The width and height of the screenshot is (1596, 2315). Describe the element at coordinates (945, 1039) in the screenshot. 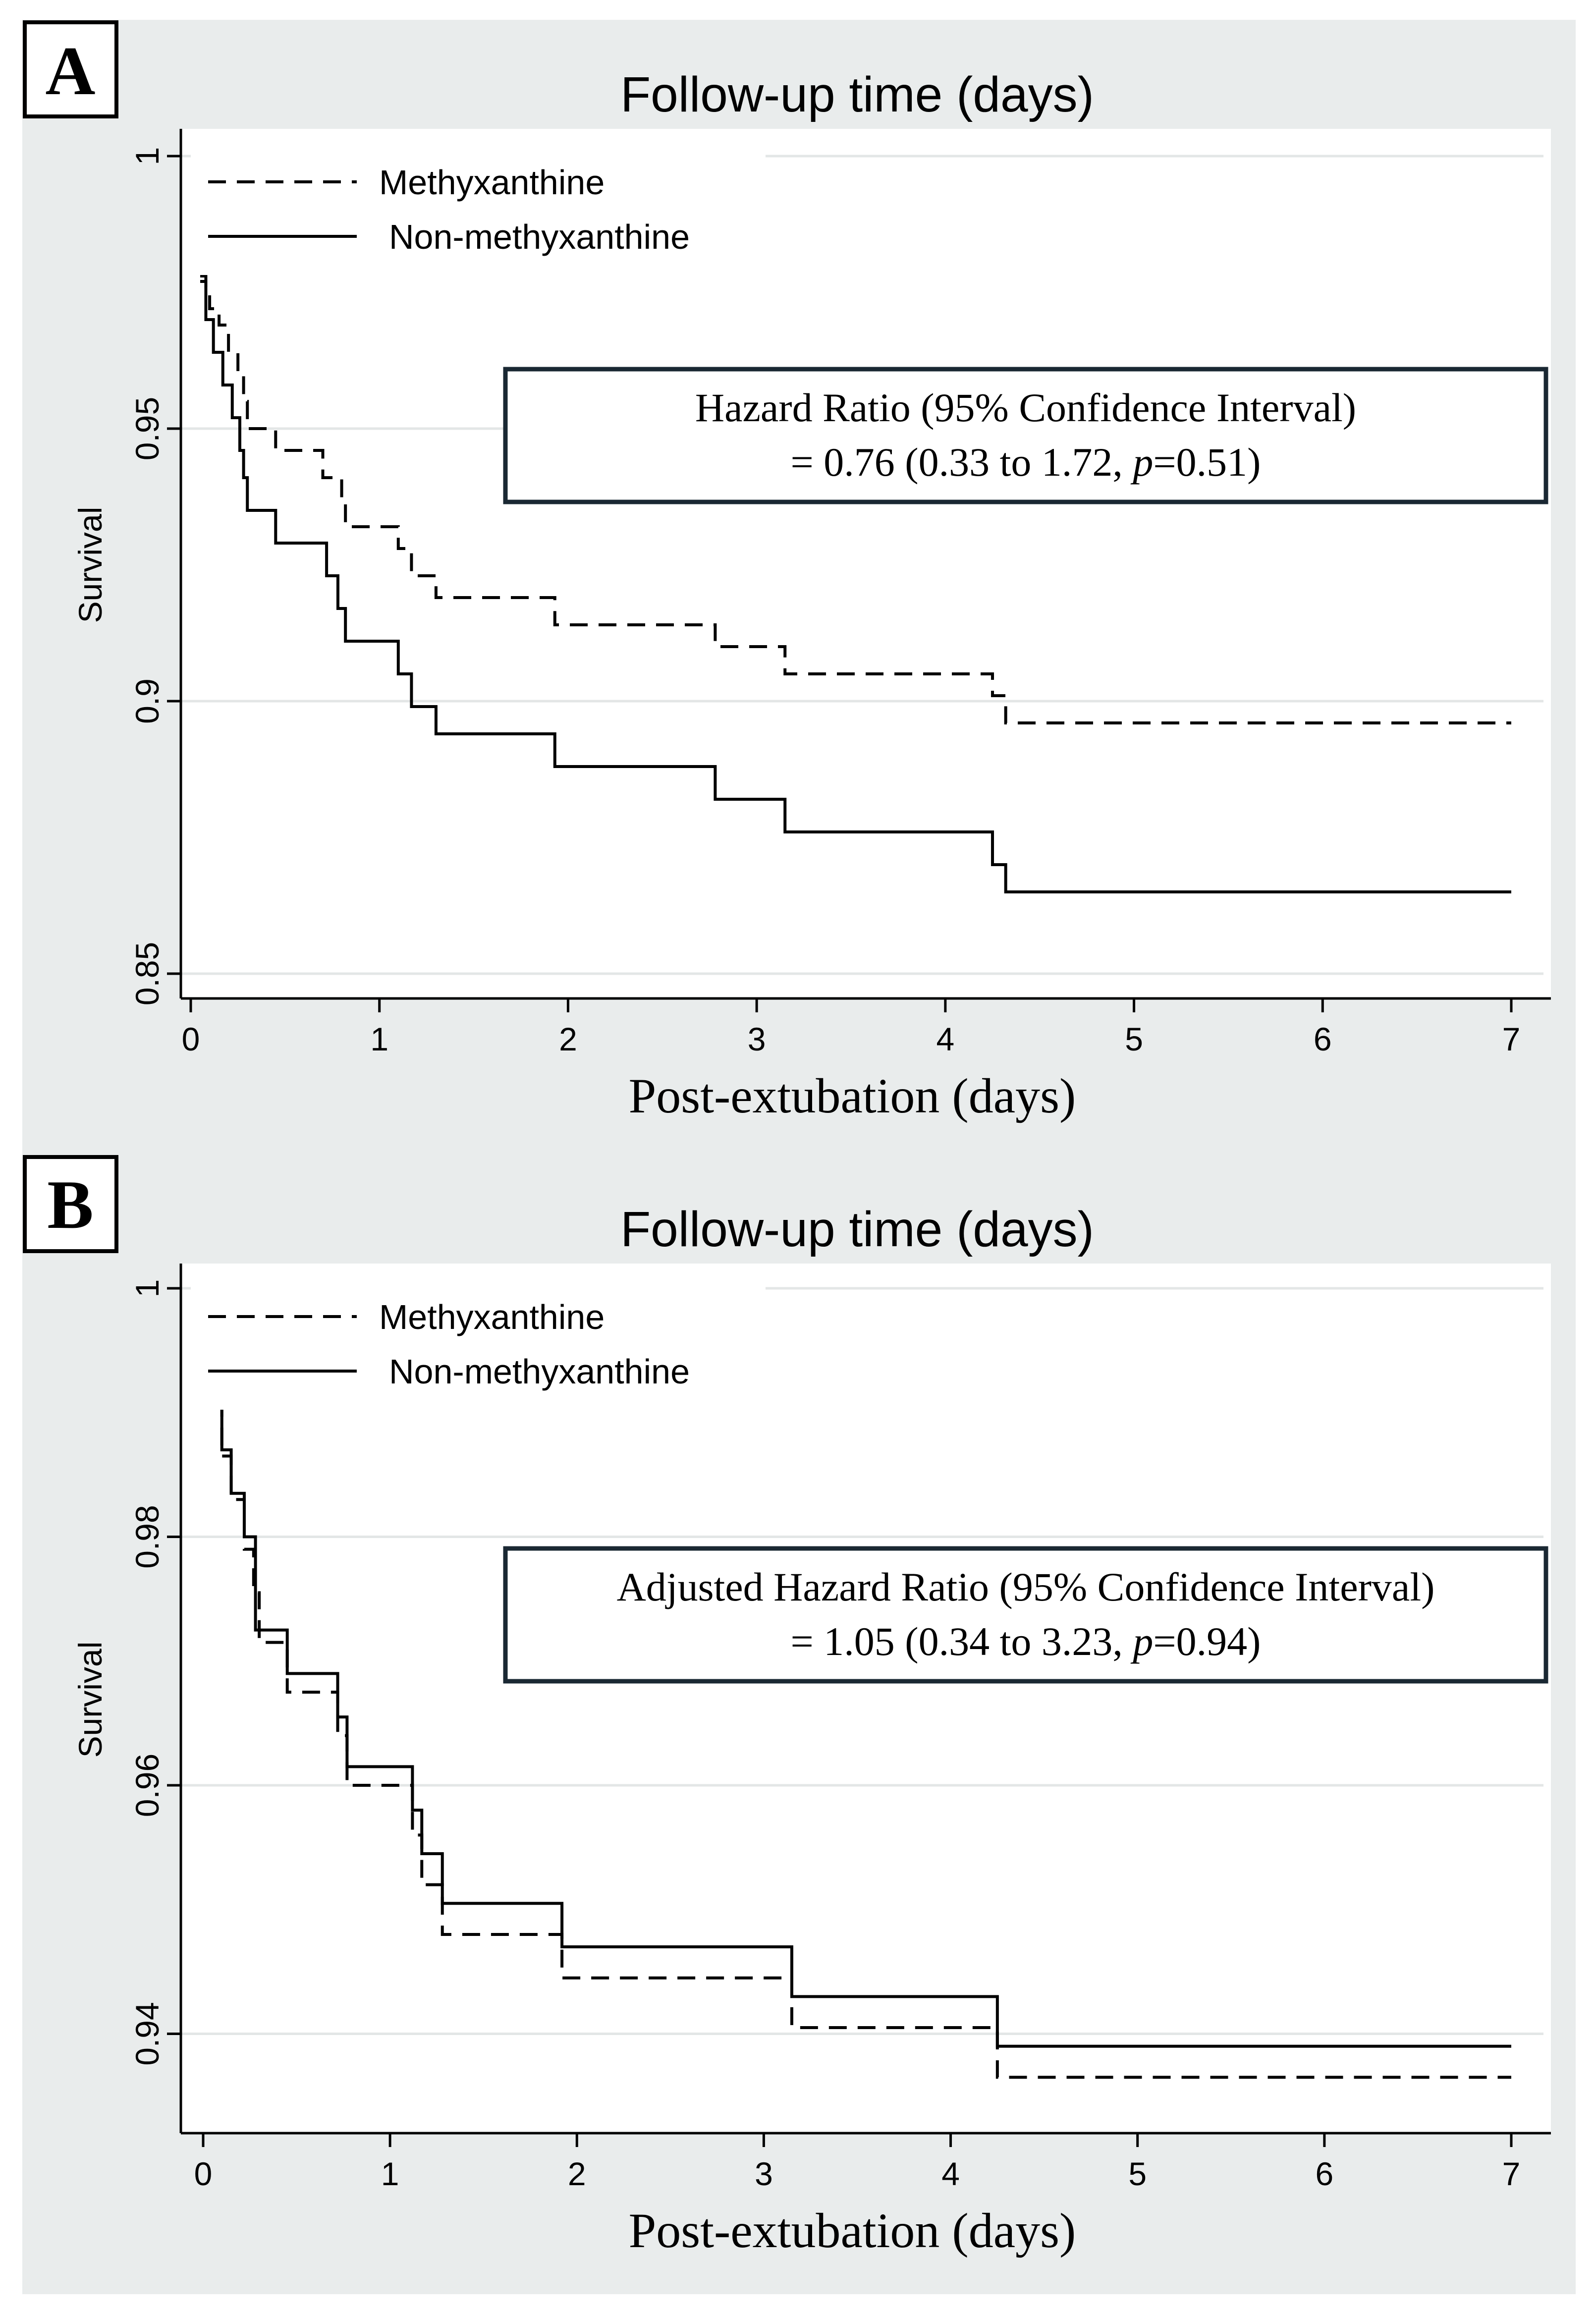

I see `panel-a-xtick-label-4: 4` at that location.